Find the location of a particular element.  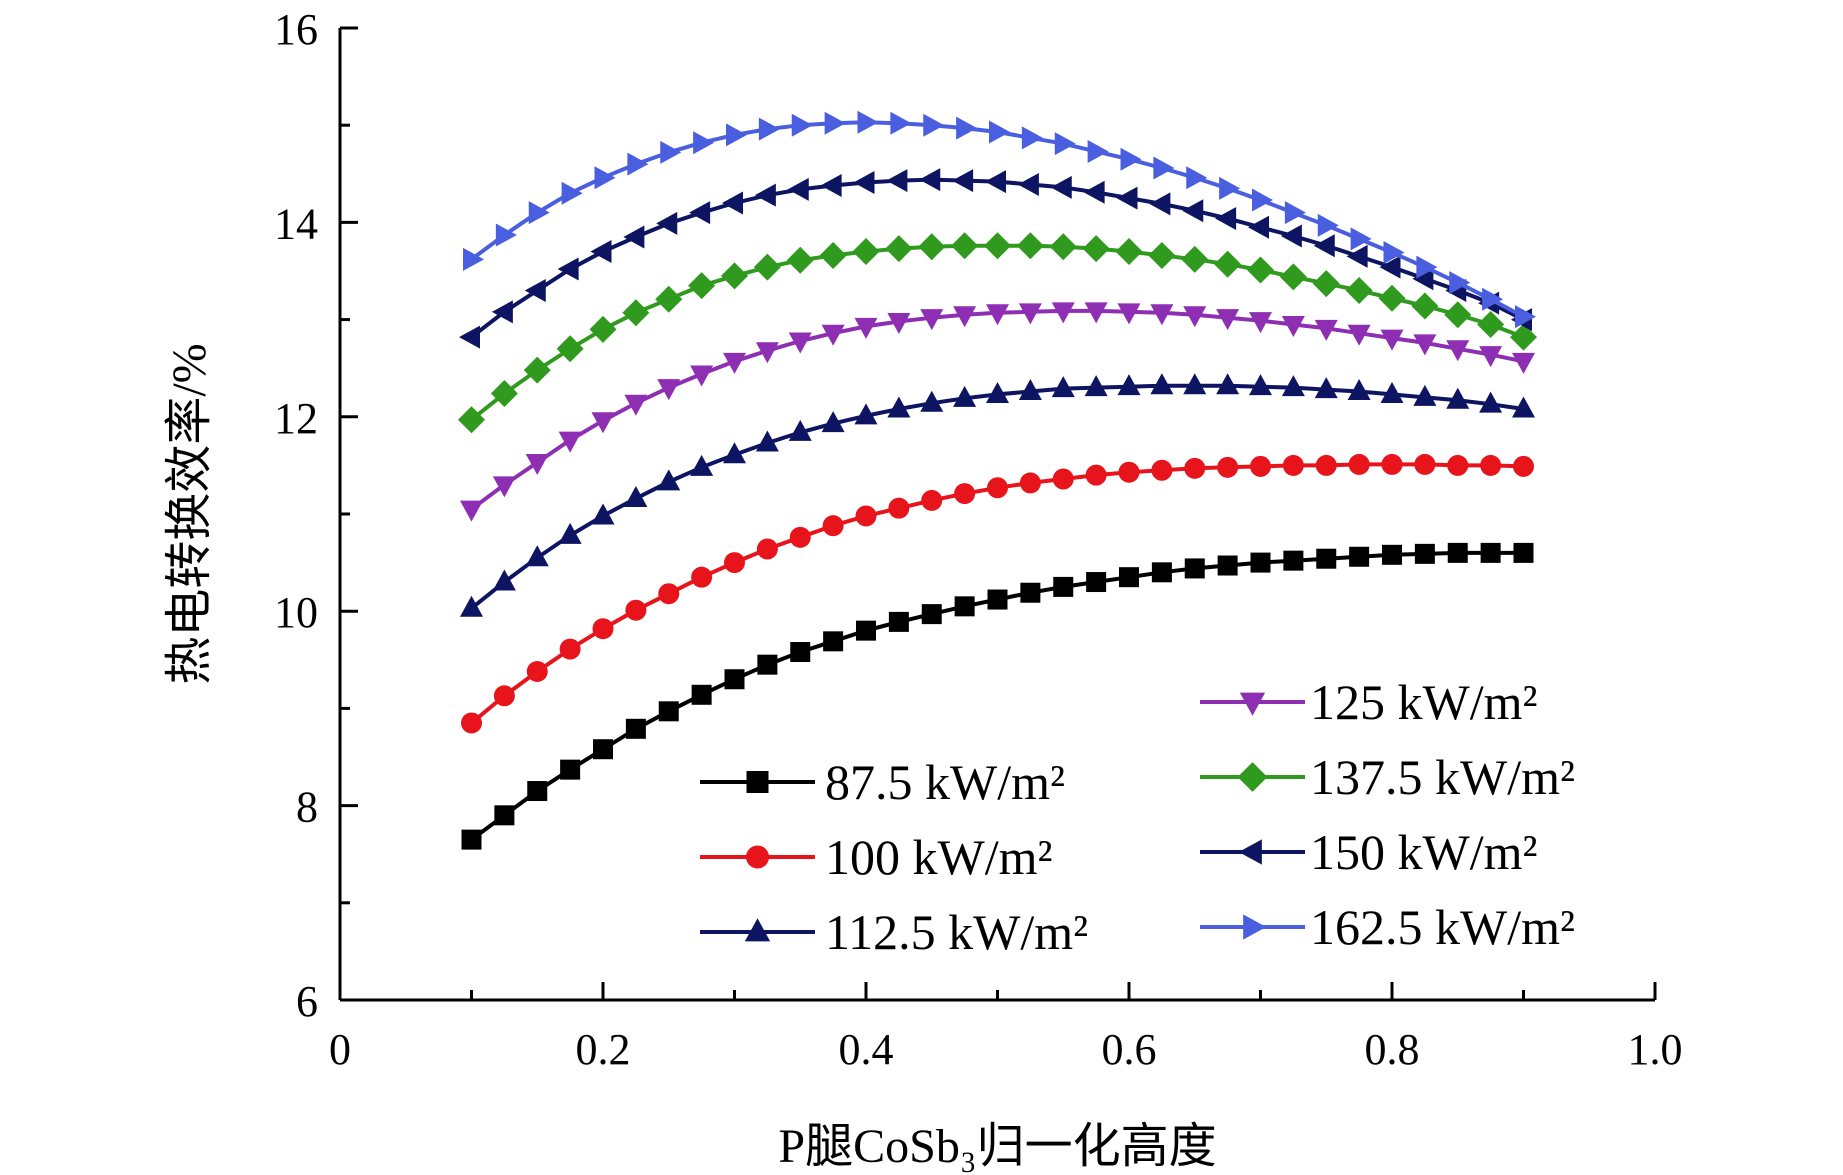

legend-item: 100 kW/m² is located at coordinates (876, 857).